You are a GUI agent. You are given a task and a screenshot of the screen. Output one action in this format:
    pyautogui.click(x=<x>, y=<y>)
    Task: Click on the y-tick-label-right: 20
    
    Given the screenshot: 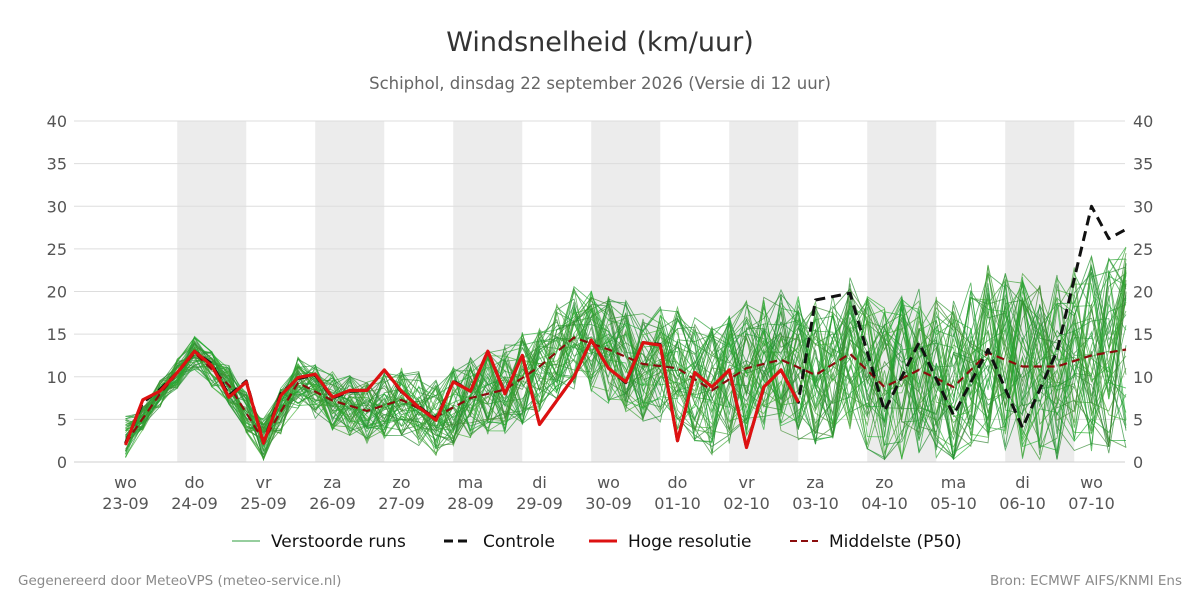 What is the action you would take?
    pyautogui.click(x=1143, y=292)
    